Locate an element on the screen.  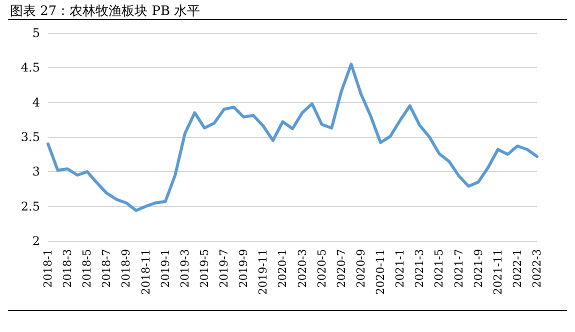
x-tick-label: 2018-5 is located at coordinates (87, 268).